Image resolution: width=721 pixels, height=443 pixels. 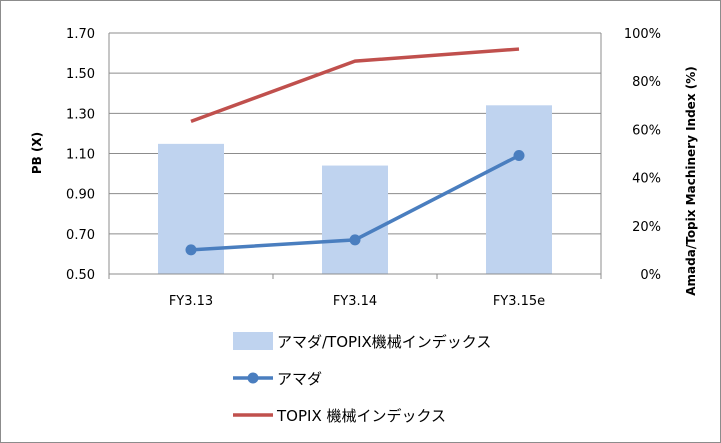 What do you see at coordinates (80, 235) in the screenshot?
I see `y-left-tick-label: 0.70` at bounding box center [80, 235].